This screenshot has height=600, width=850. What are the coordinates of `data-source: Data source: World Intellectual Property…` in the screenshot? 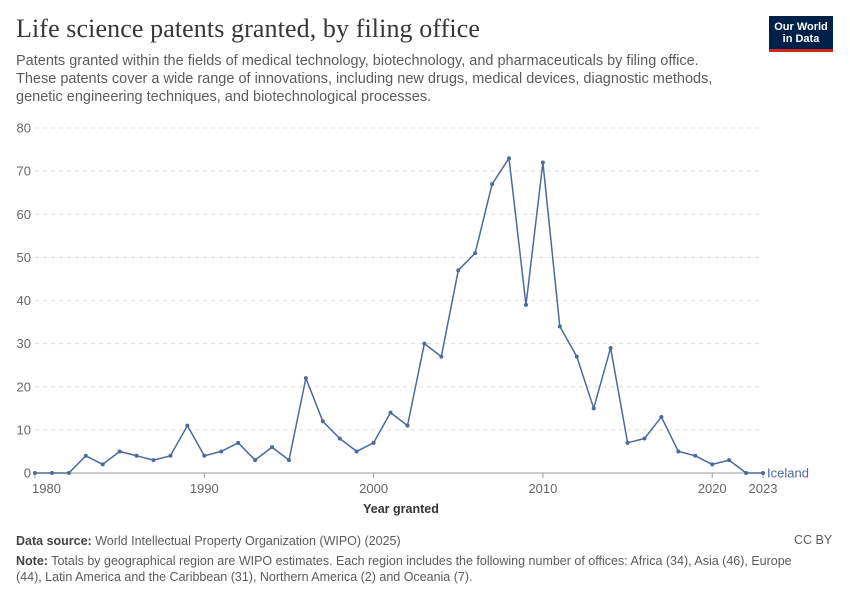 It's located at (356, 541).